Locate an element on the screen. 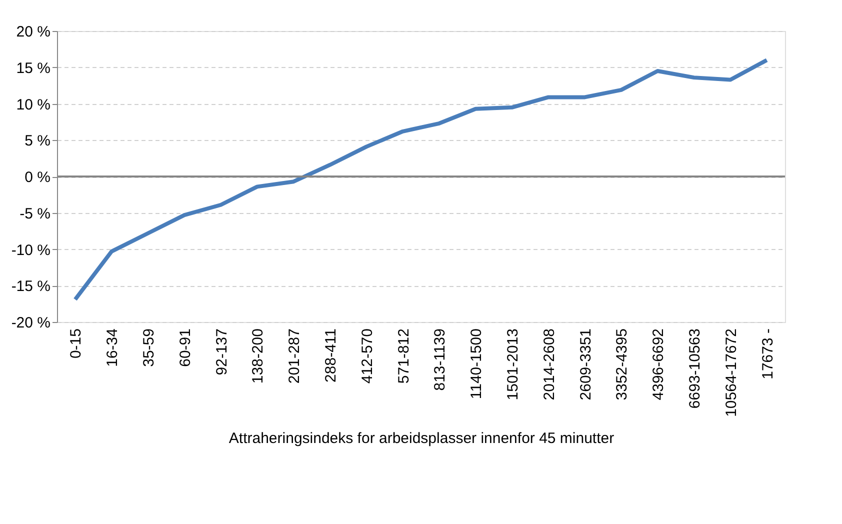 This screenshot has height=524, width=842. x-tick-label: 571-812 is located at coordinates (403, 356).